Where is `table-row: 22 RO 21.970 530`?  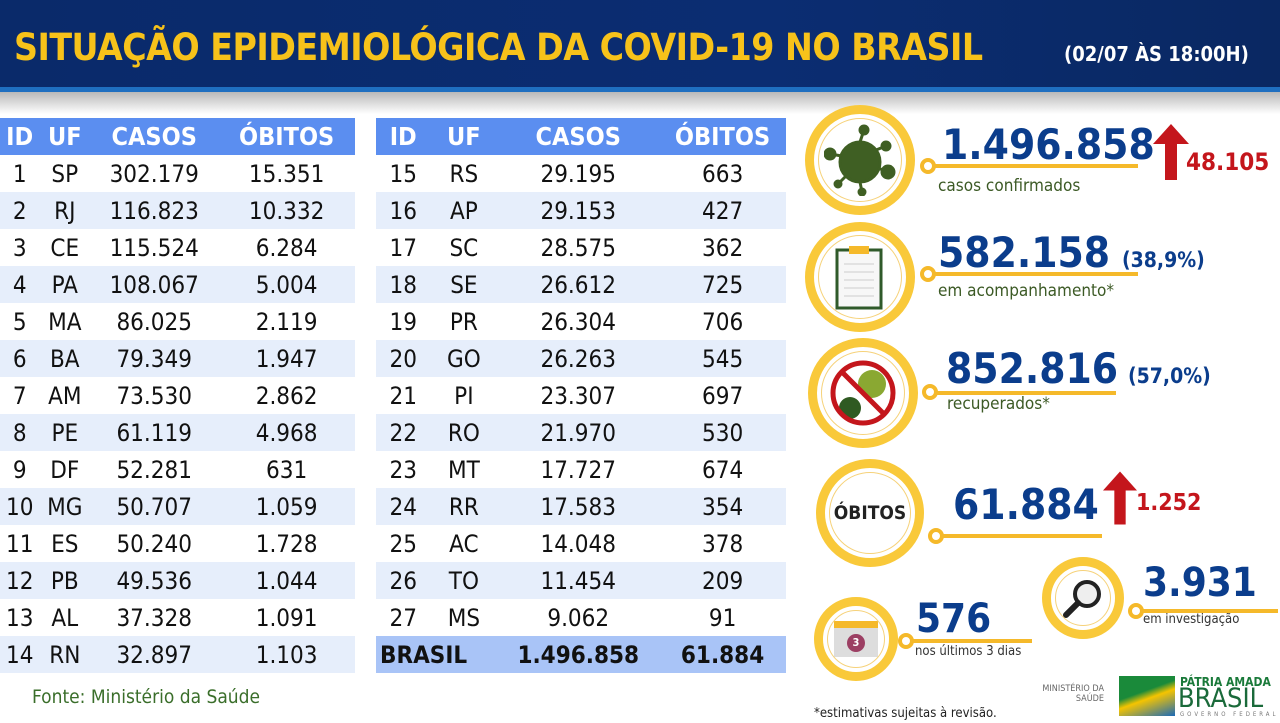
table-row: 22 RO 21.970 530 is located at coordinates (581, 432).